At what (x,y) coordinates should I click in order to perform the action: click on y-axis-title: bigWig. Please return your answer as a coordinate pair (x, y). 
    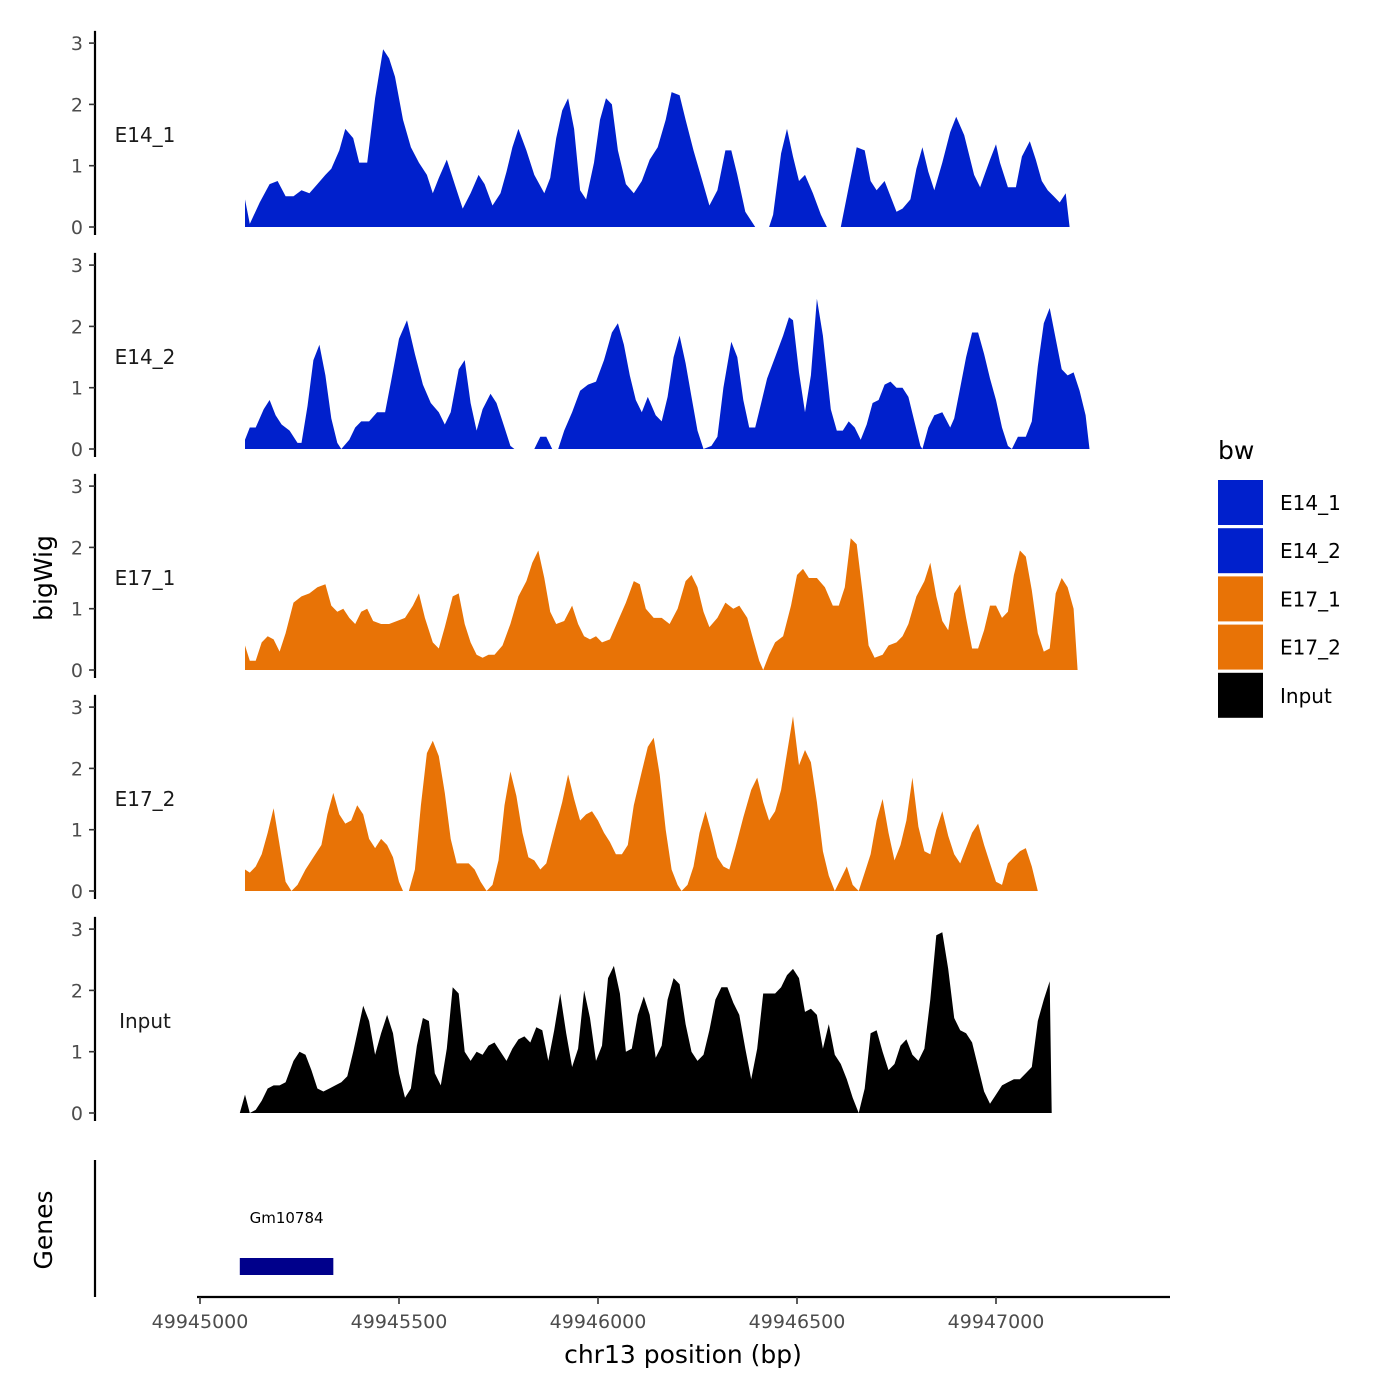
    Looking at the image, I should click on (43, 578).